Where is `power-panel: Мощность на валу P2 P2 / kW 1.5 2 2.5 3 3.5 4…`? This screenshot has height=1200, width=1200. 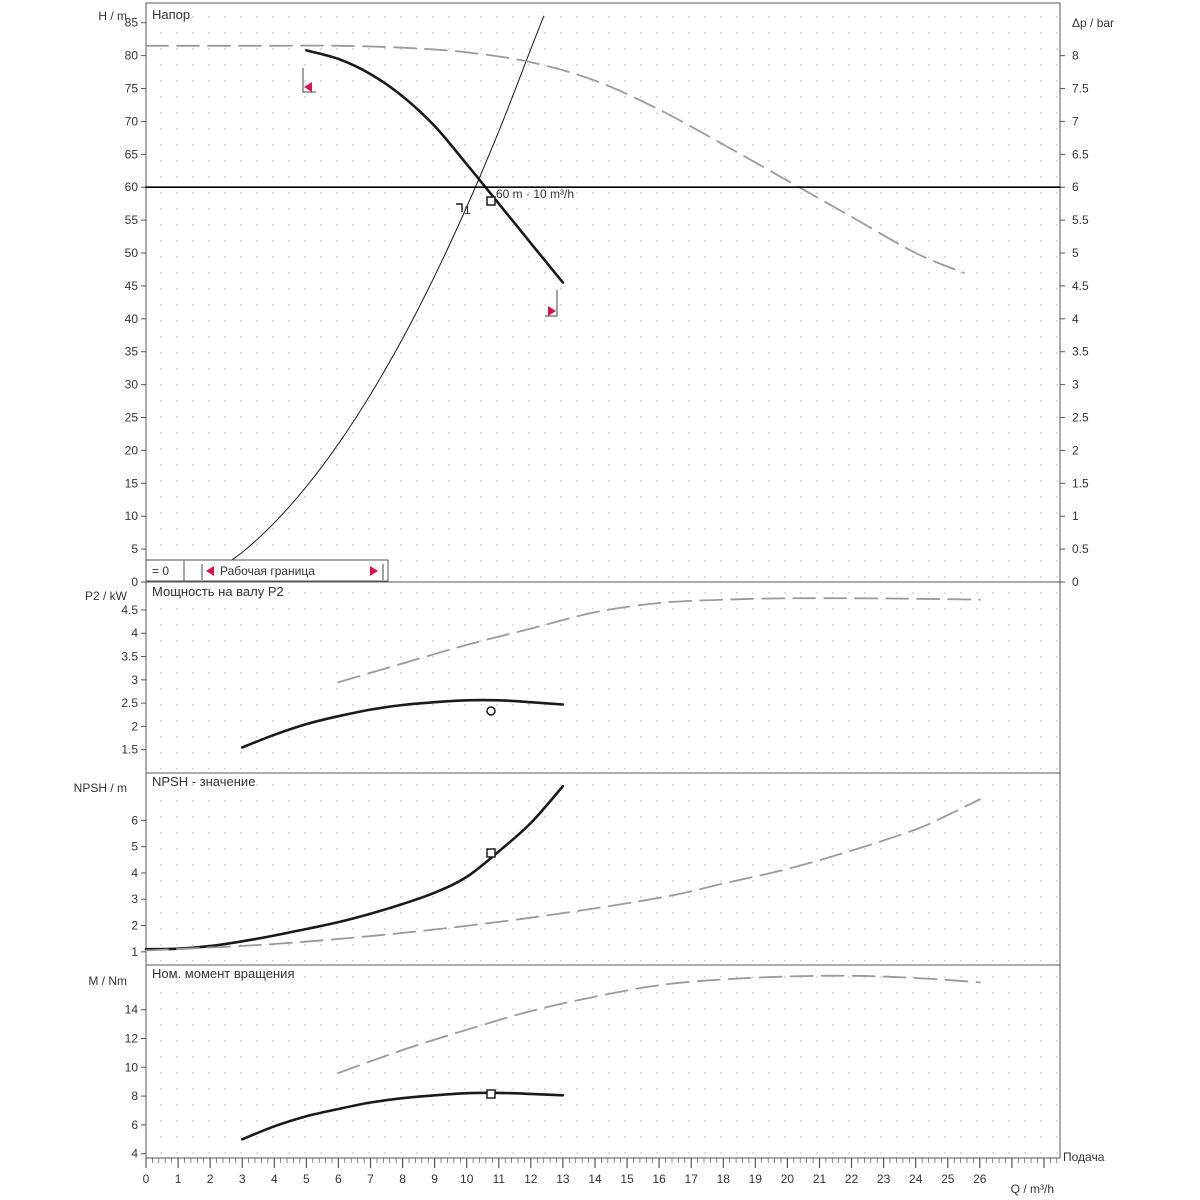 power-panel: Мощность на валу P2 P2 / kW 1.5 2 2.5 3 3.5 4… is located at coordinates (533, 670).